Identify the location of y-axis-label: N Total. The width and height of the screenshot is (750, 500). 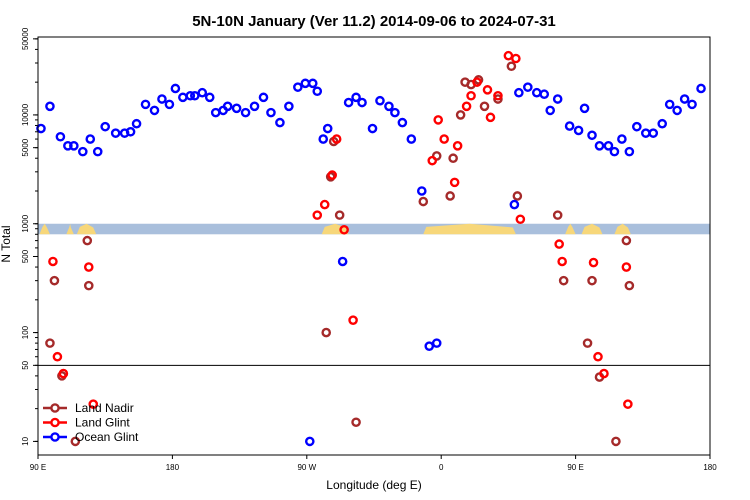
(6, 243).